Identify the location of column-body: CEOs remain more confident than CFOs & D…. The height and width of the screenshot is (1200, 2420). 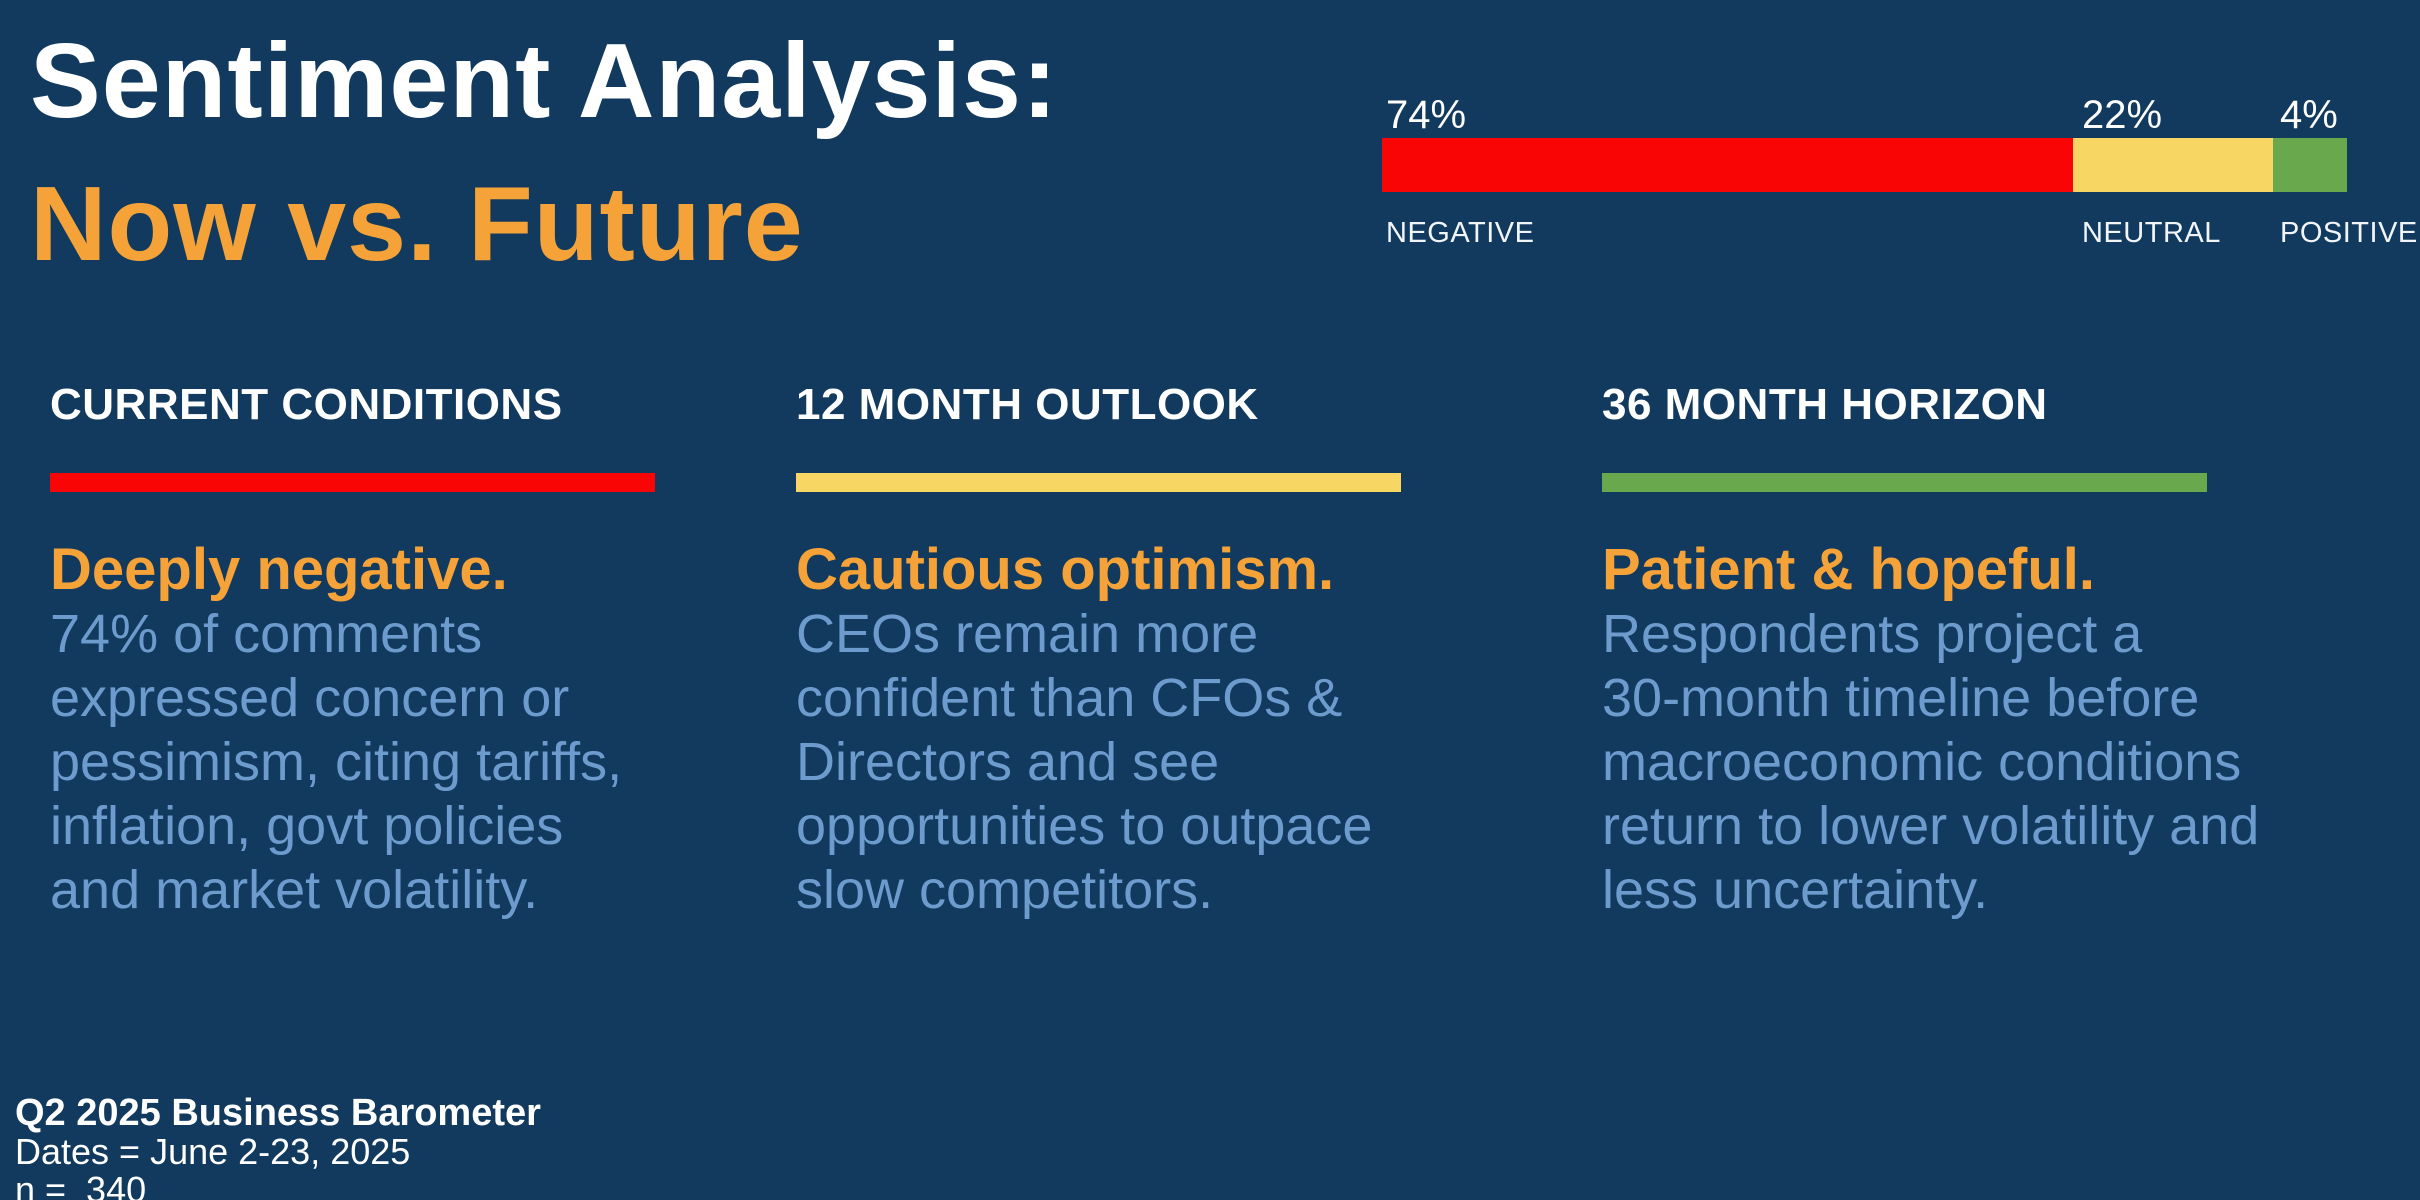
(1084, 762).